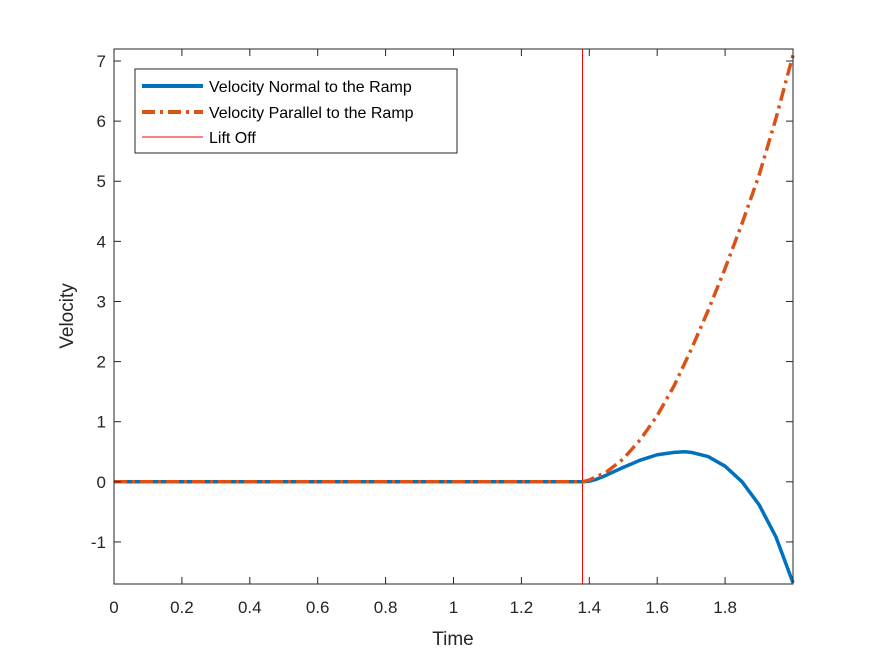  What do you see at coordinates (67, 316) in the screenshot?
I see `y-axis-label: Velocity` at bounding box center [67, 316].